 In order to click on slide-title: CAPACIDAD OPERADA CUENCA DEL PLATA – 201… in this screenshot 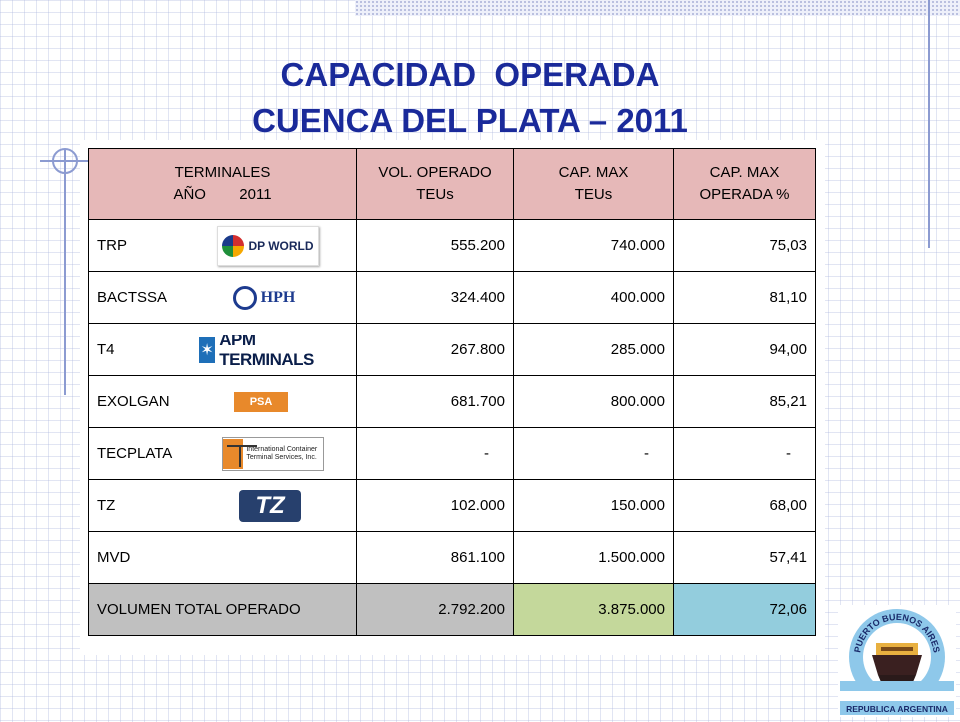, I will do `click(470, 98)`.